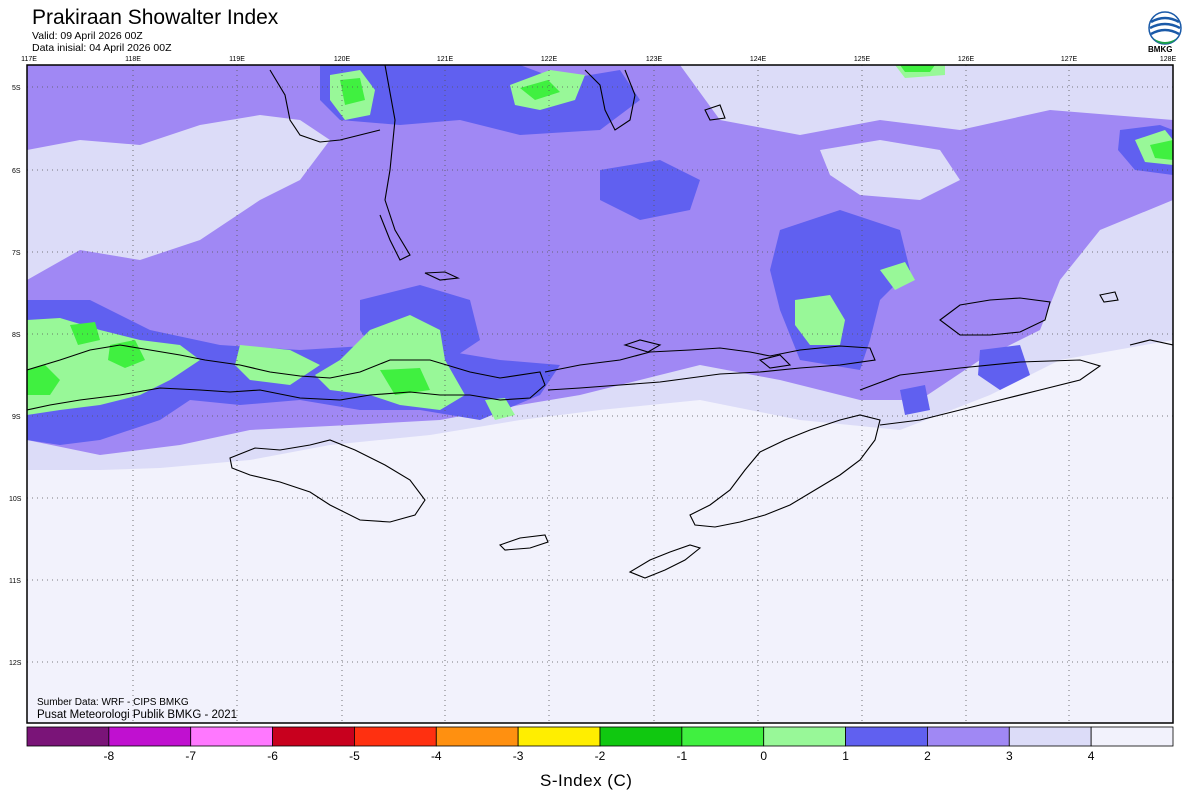 The height and width of the screenshot is (800, 1200). Describe the element at coordinates (15, 499) in the screenshot. I see `lat-label: 10S` at that location.